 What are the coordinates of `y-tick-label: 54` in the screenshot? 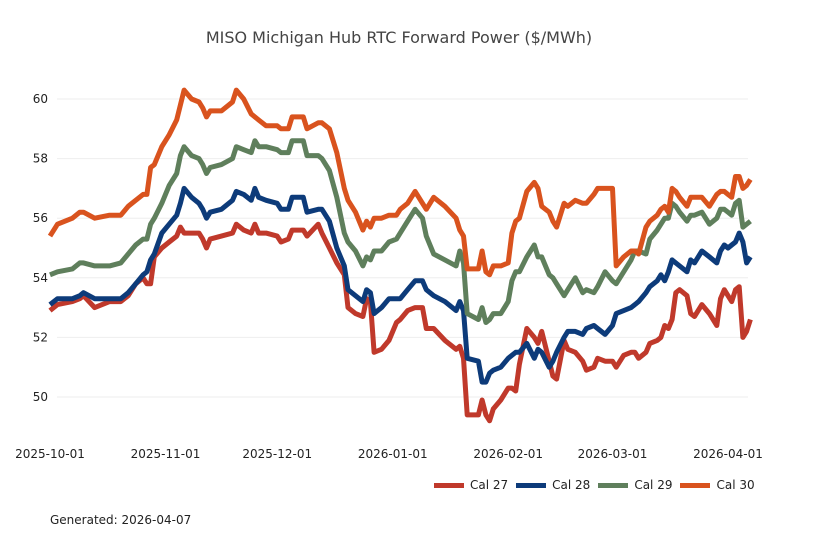 It's located at (40, 278).